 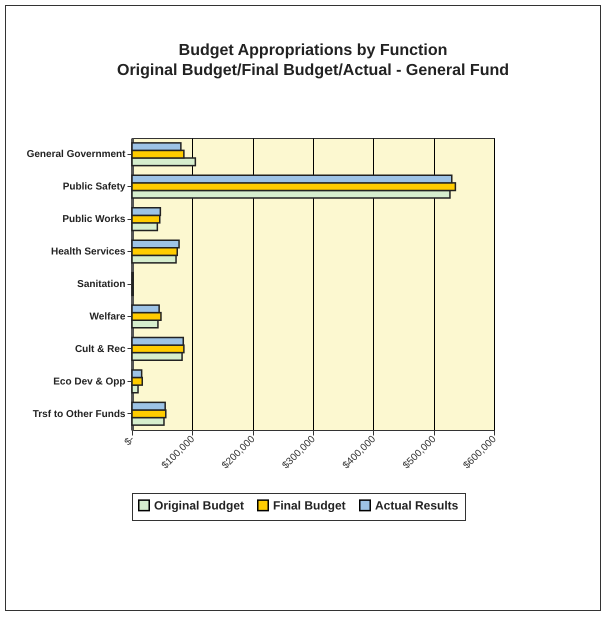 I want to click on y-tick-label: Trsf to Other Funds, so click(x=79, y=414).